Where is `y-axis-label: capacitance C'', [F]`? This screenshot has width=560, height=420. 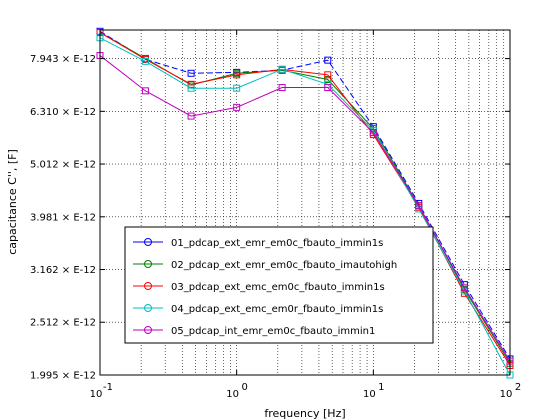
y-axis-label: capacitance C'', [F] is located at coordinates (12, 202).